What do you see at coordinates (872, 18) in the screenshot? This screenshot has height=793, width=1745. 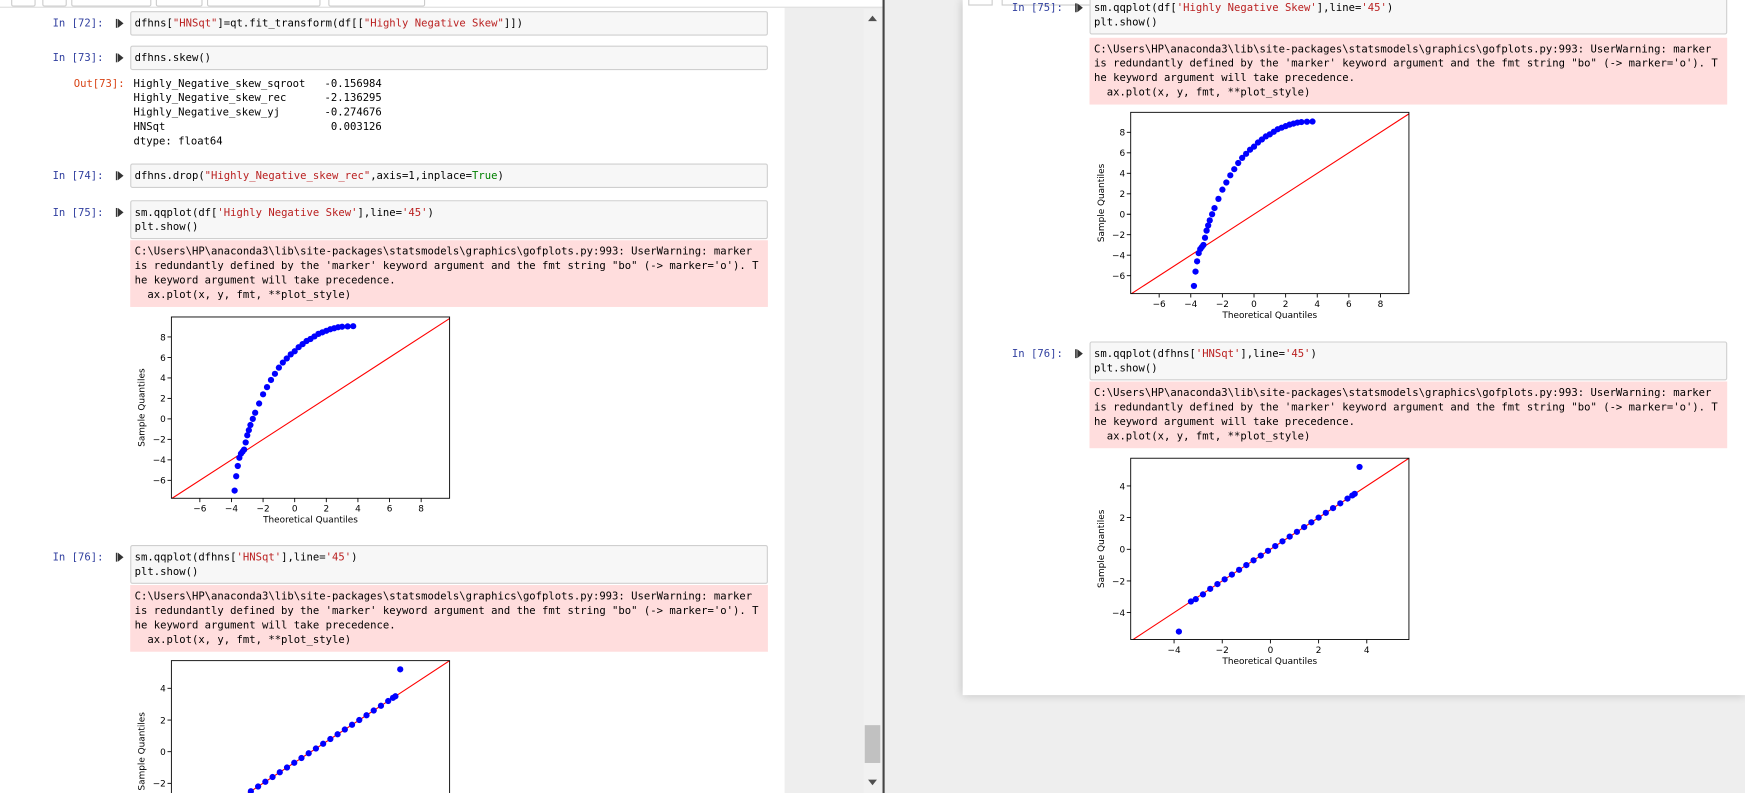 I see `scroll-up` at bounding box center [872, 18].